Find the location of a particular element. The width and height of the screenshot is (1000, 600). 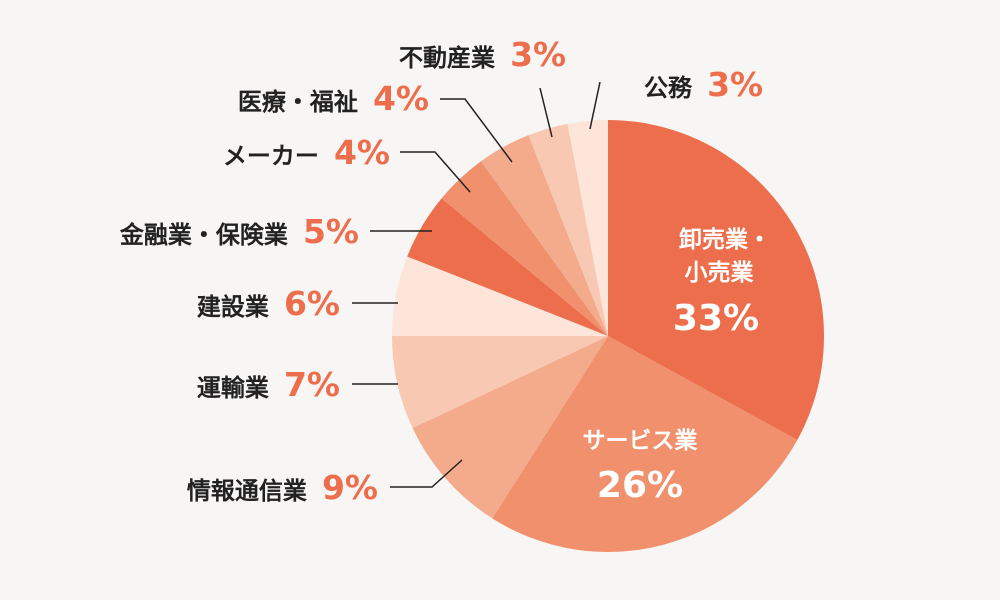

category-name: 公務 is located at coordinates (668, 88).